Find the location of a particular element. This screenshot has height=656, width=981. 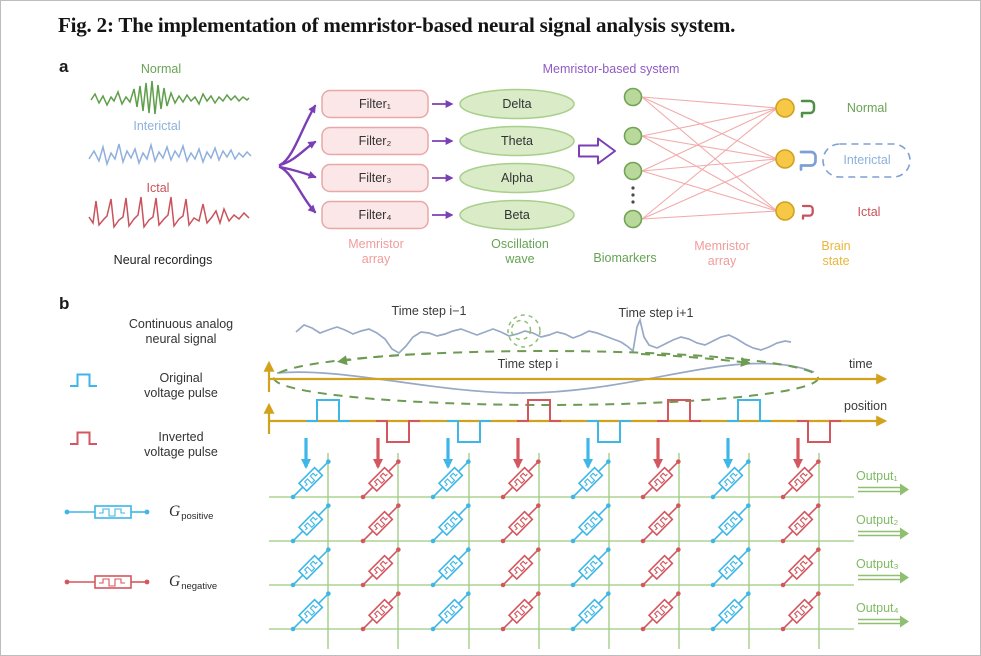

wave-alpha-label: Alpha is located at coordinates (517, 178).